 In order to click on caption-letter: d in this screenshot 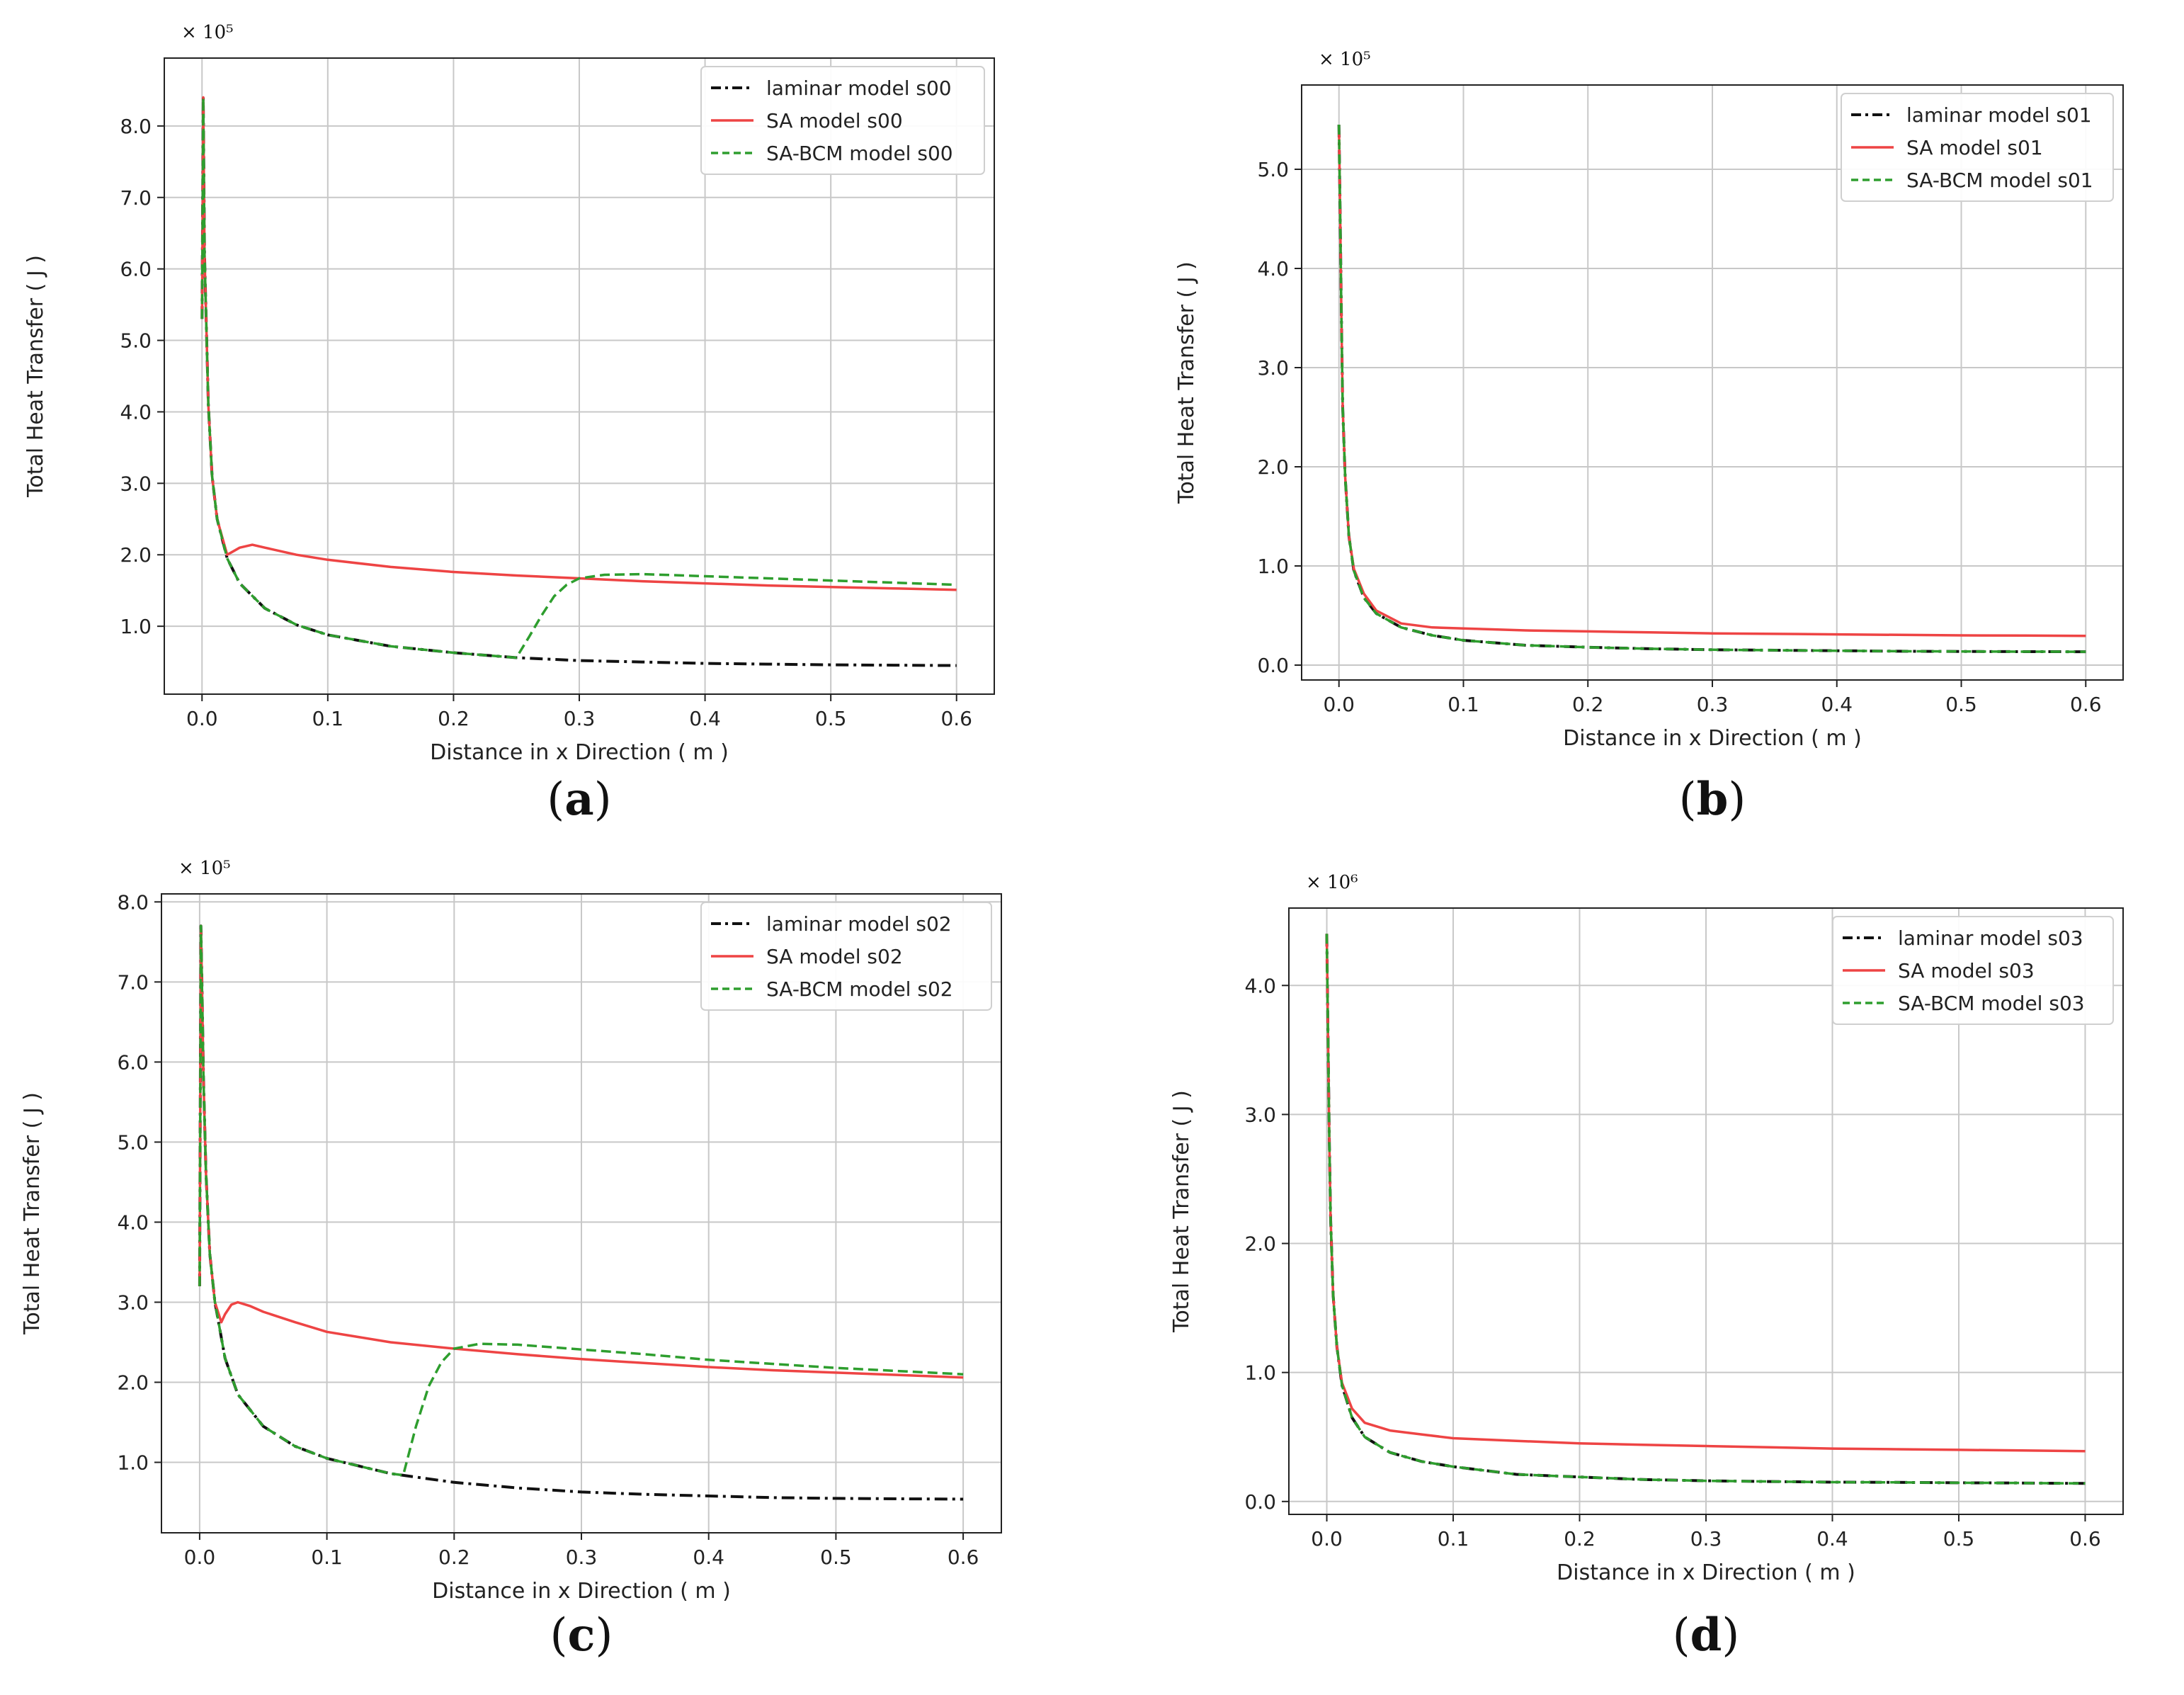, I will do `click(1706, 1635)`.